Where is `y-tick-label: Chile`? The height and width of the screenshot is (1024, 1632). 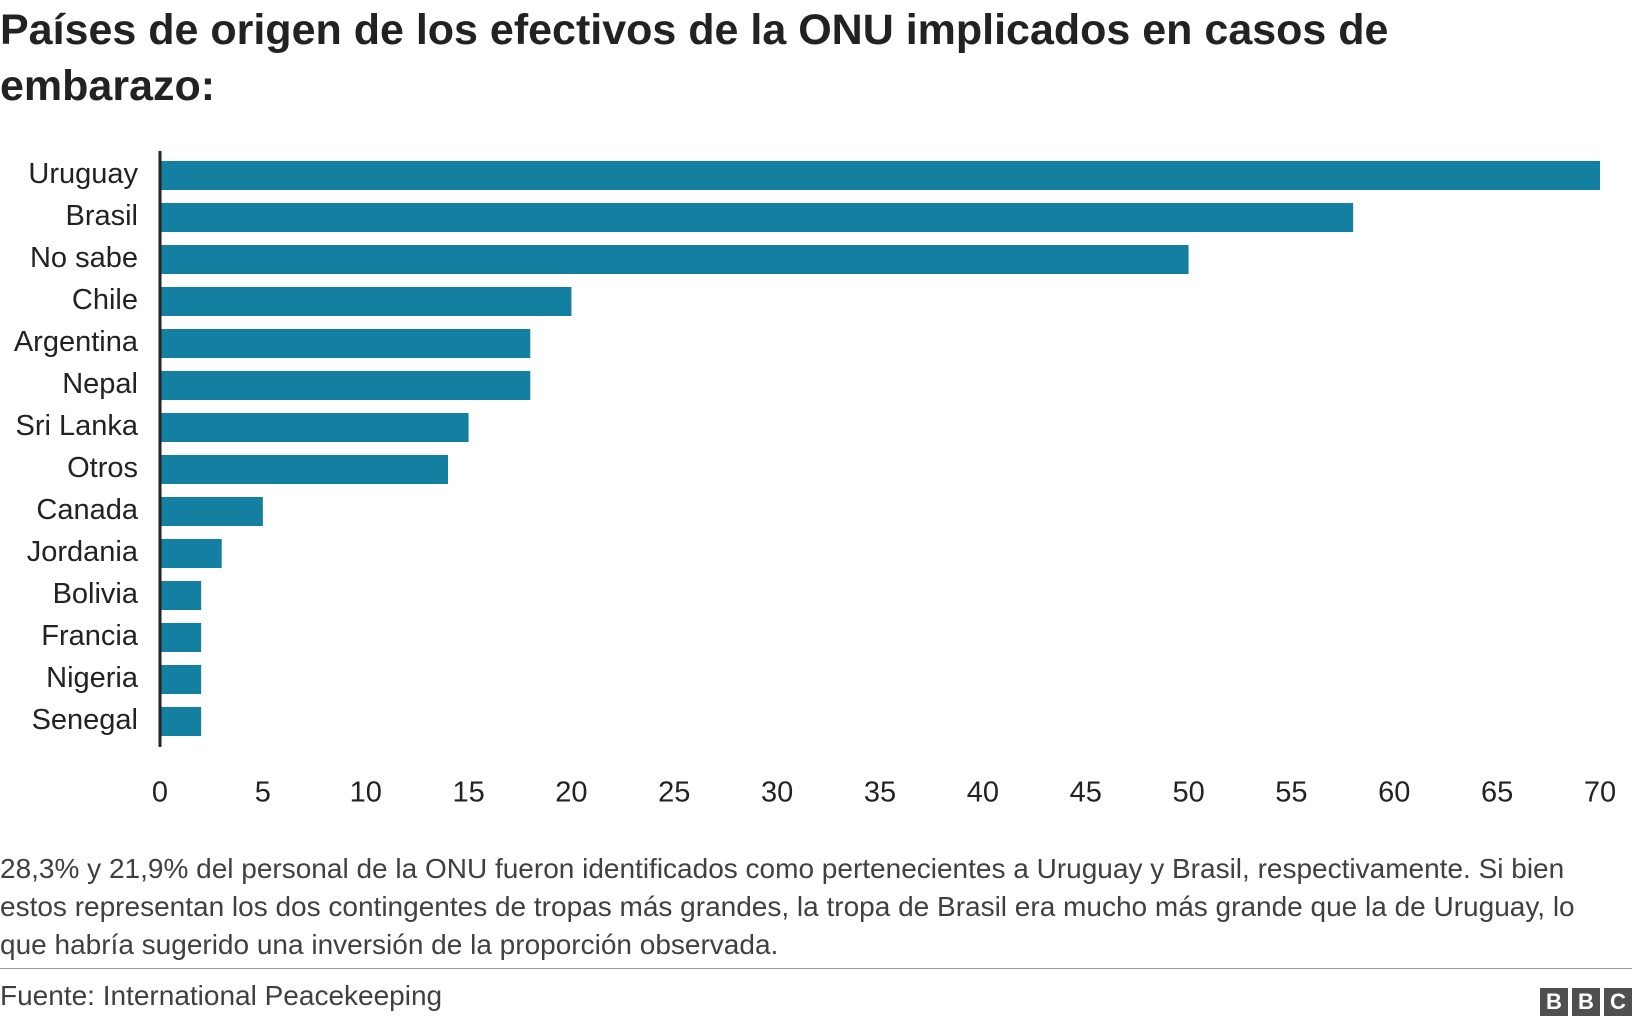
y-tick-label: Chile is located at coordinates (105, 300).